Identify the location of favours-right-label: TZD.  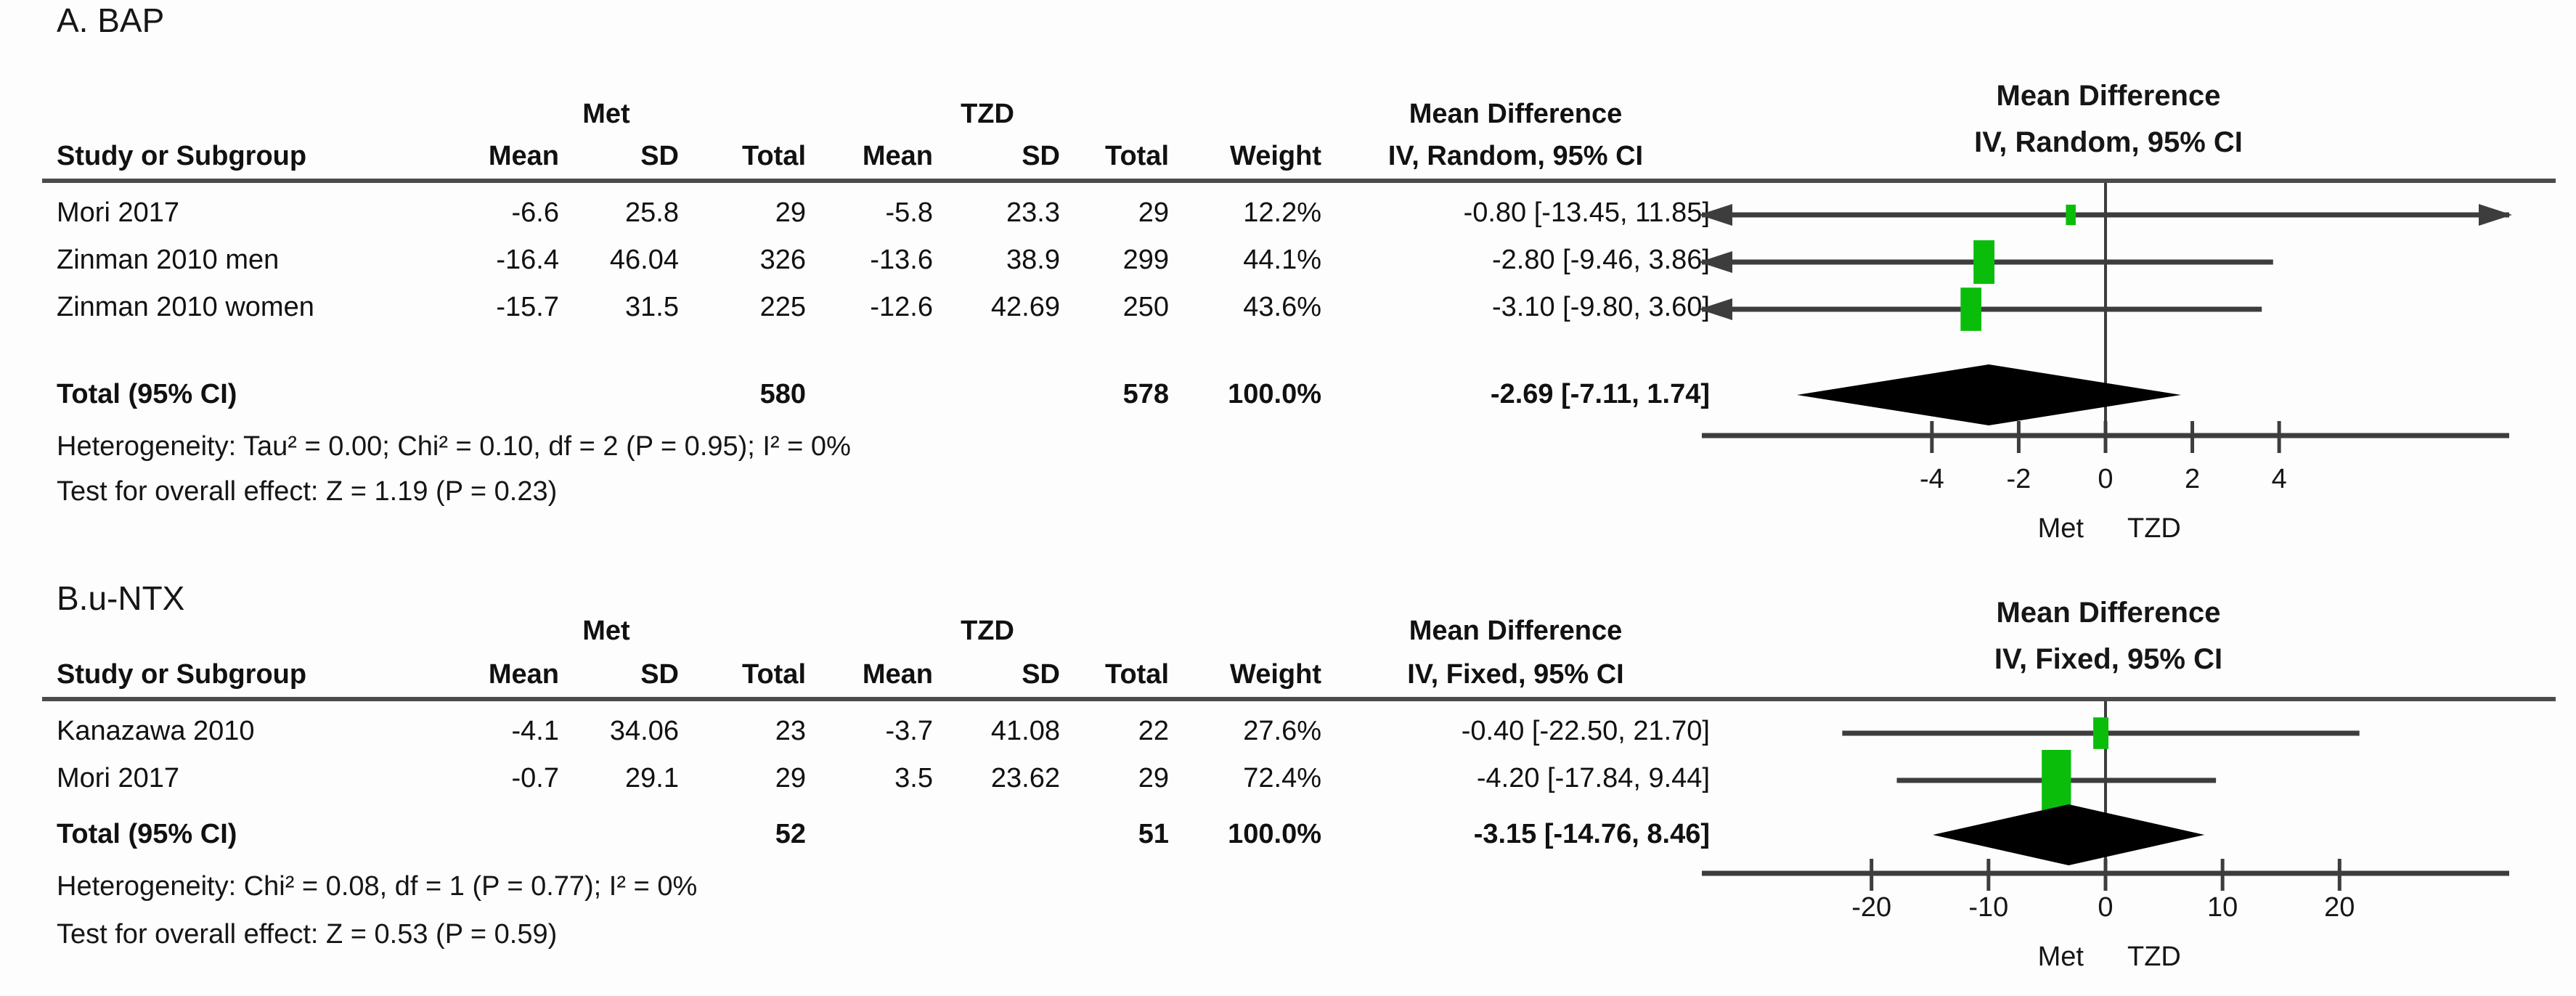
(2154, 957).